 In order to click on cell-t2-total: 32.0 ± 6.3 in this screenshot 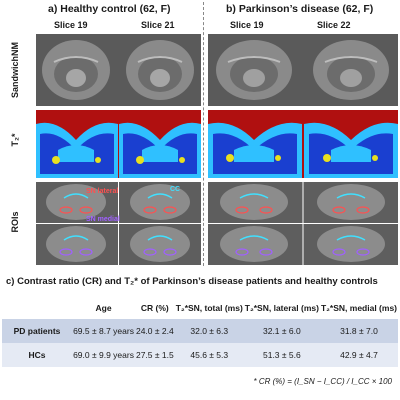, I will do `click(209, 331)`.